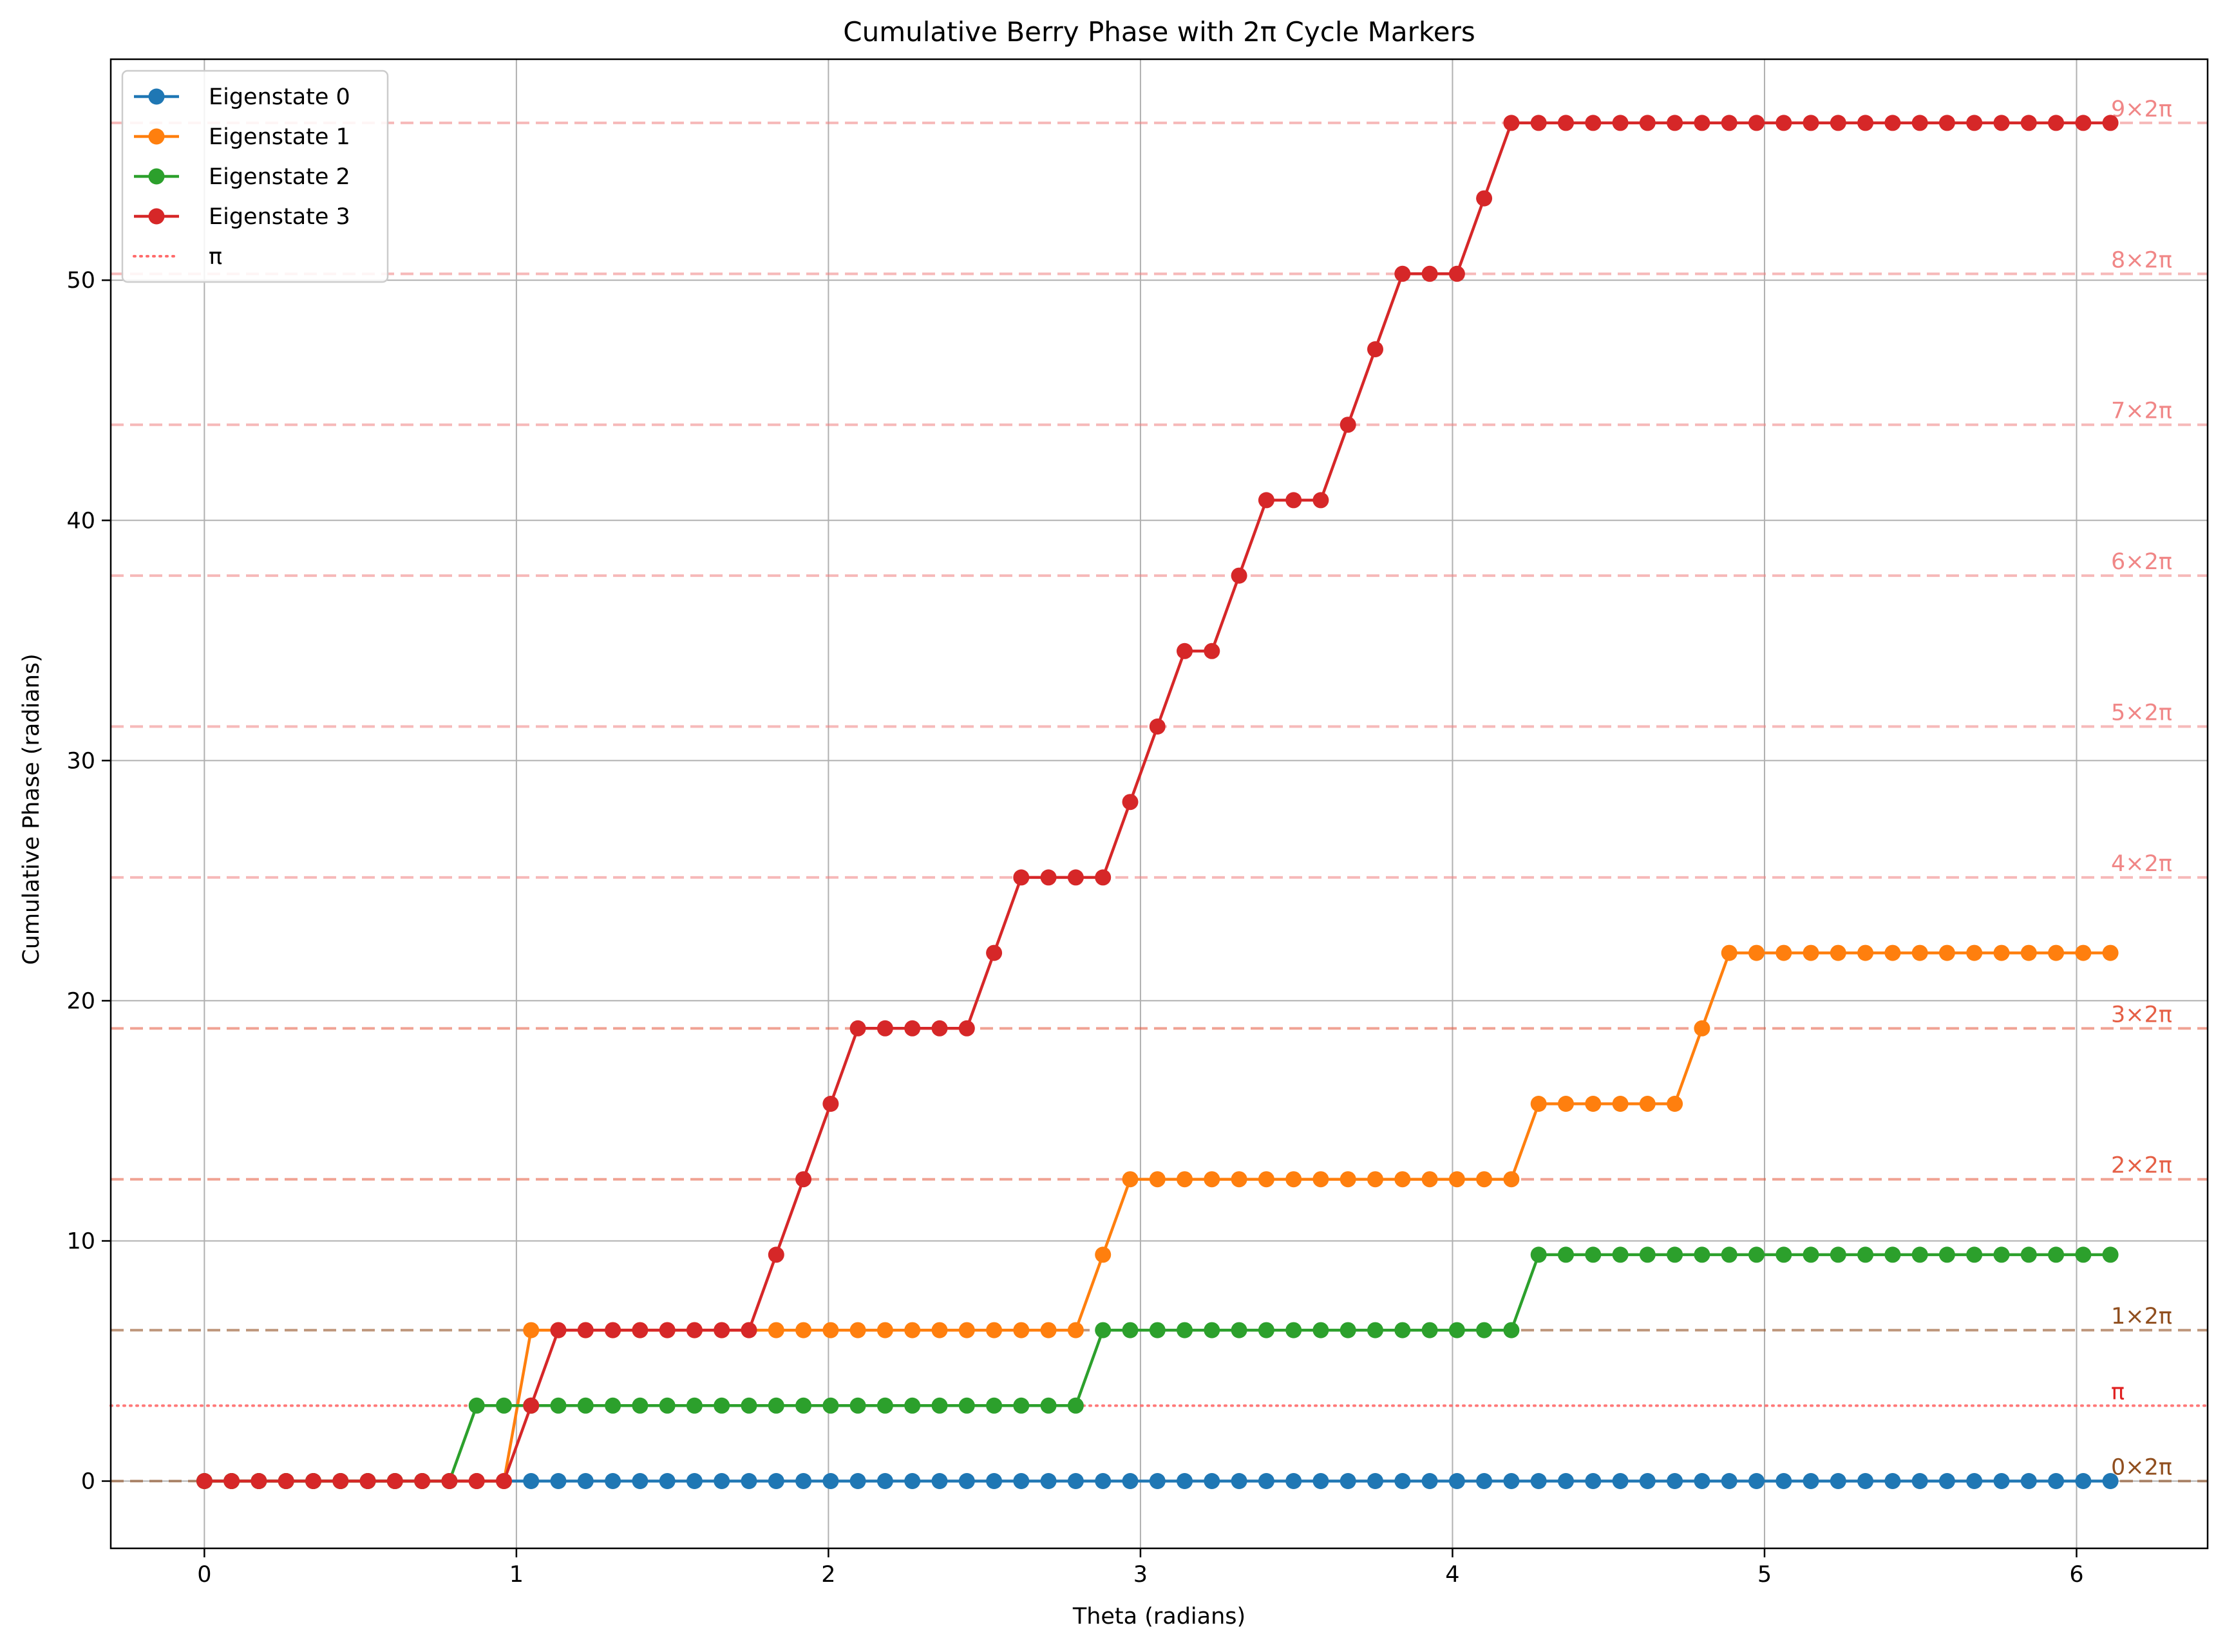 Image resolution: width=2225 pixels, height=1652 pixels. I want to click on cycle-marker-label: 4×2π, so click(2141, 864).